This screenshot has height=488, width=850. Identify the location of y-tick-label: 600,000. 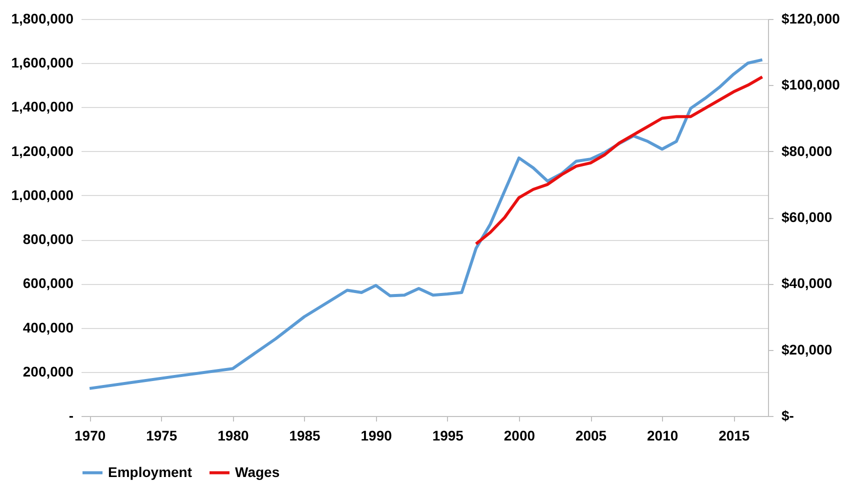
(48, 283).